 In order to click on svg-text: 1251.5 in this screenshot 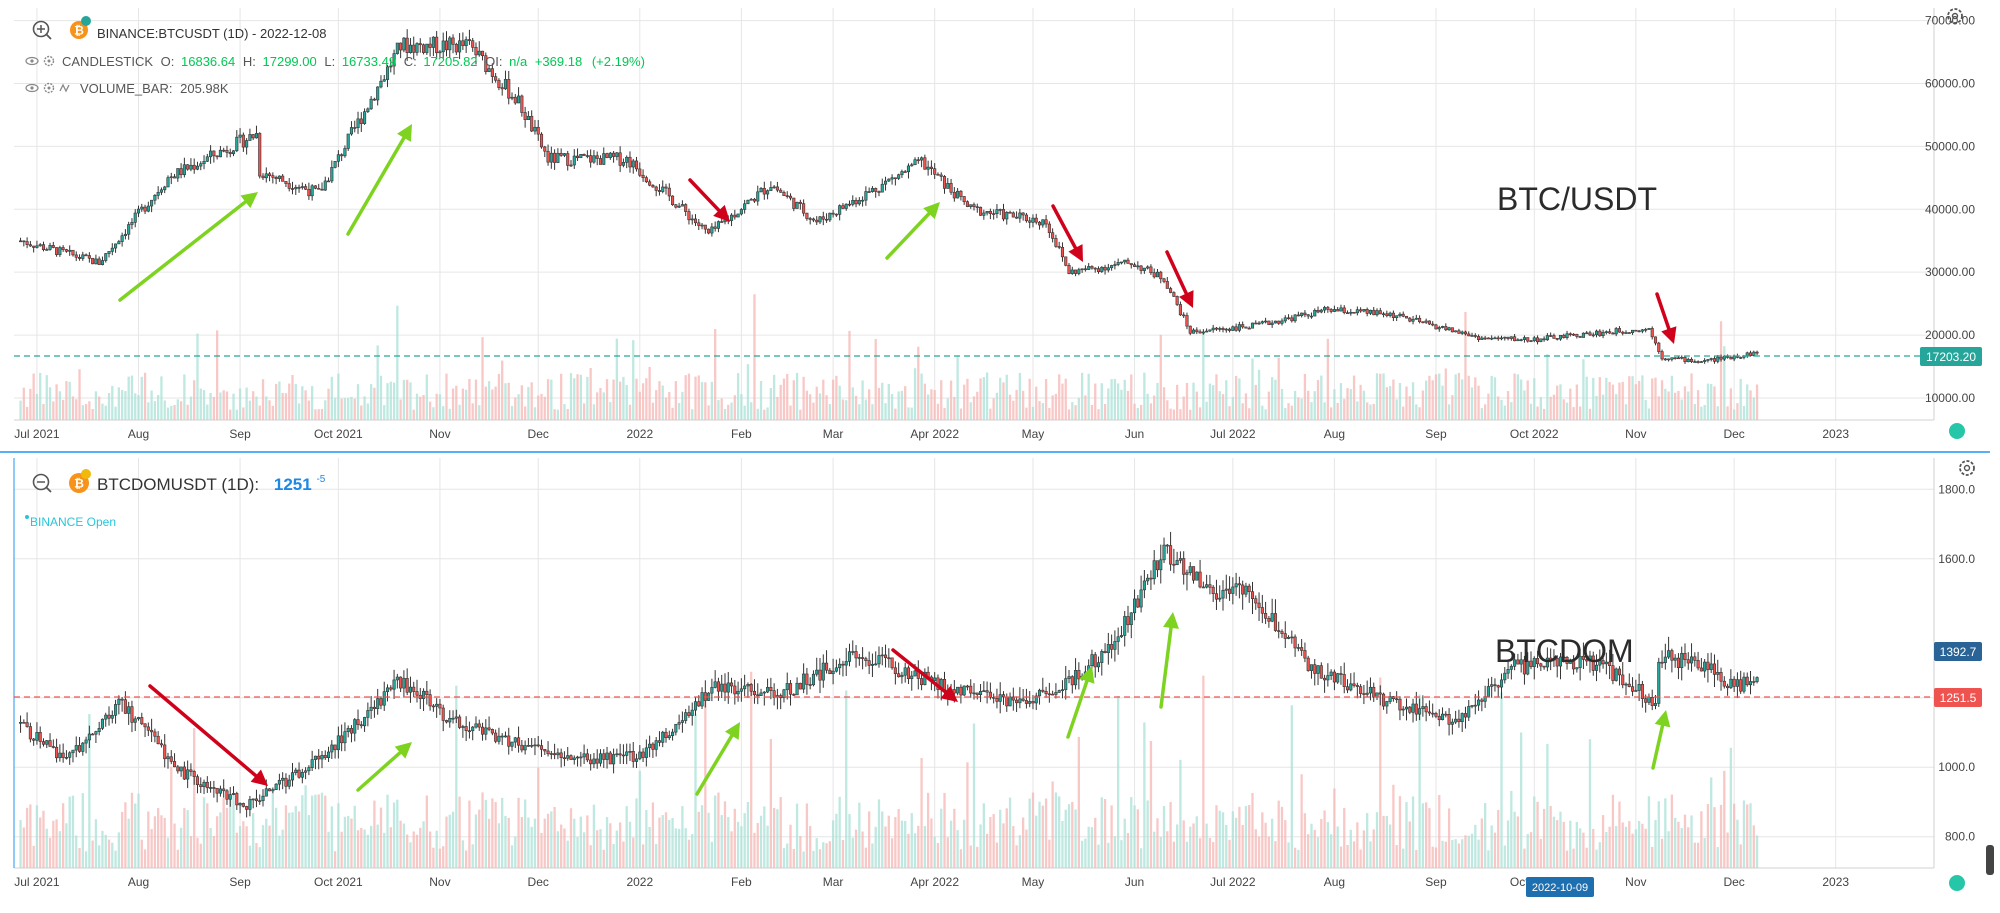, I will do `click(1958, 698)`.